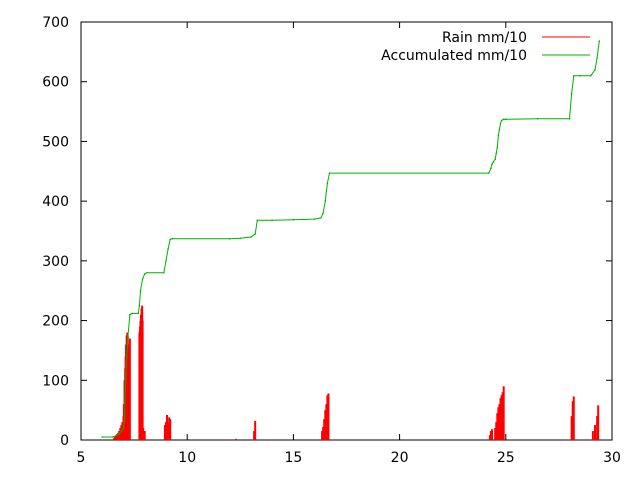  Describe the element at coordinates (55, 381) in the screenshot. I see `y-tick-label: 100` at that location.